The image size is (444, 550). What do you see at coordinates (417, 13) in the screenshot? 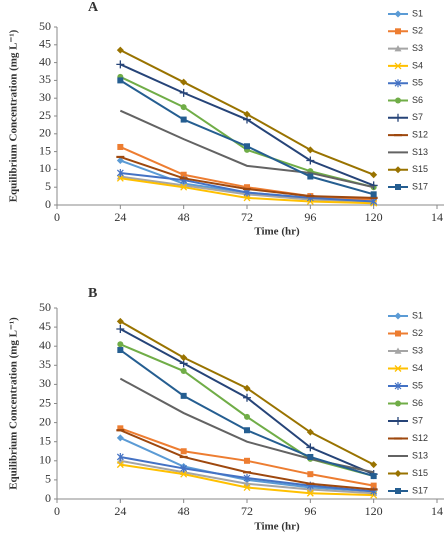
I see `legend-label: S1` at bounding box center [417, 13].